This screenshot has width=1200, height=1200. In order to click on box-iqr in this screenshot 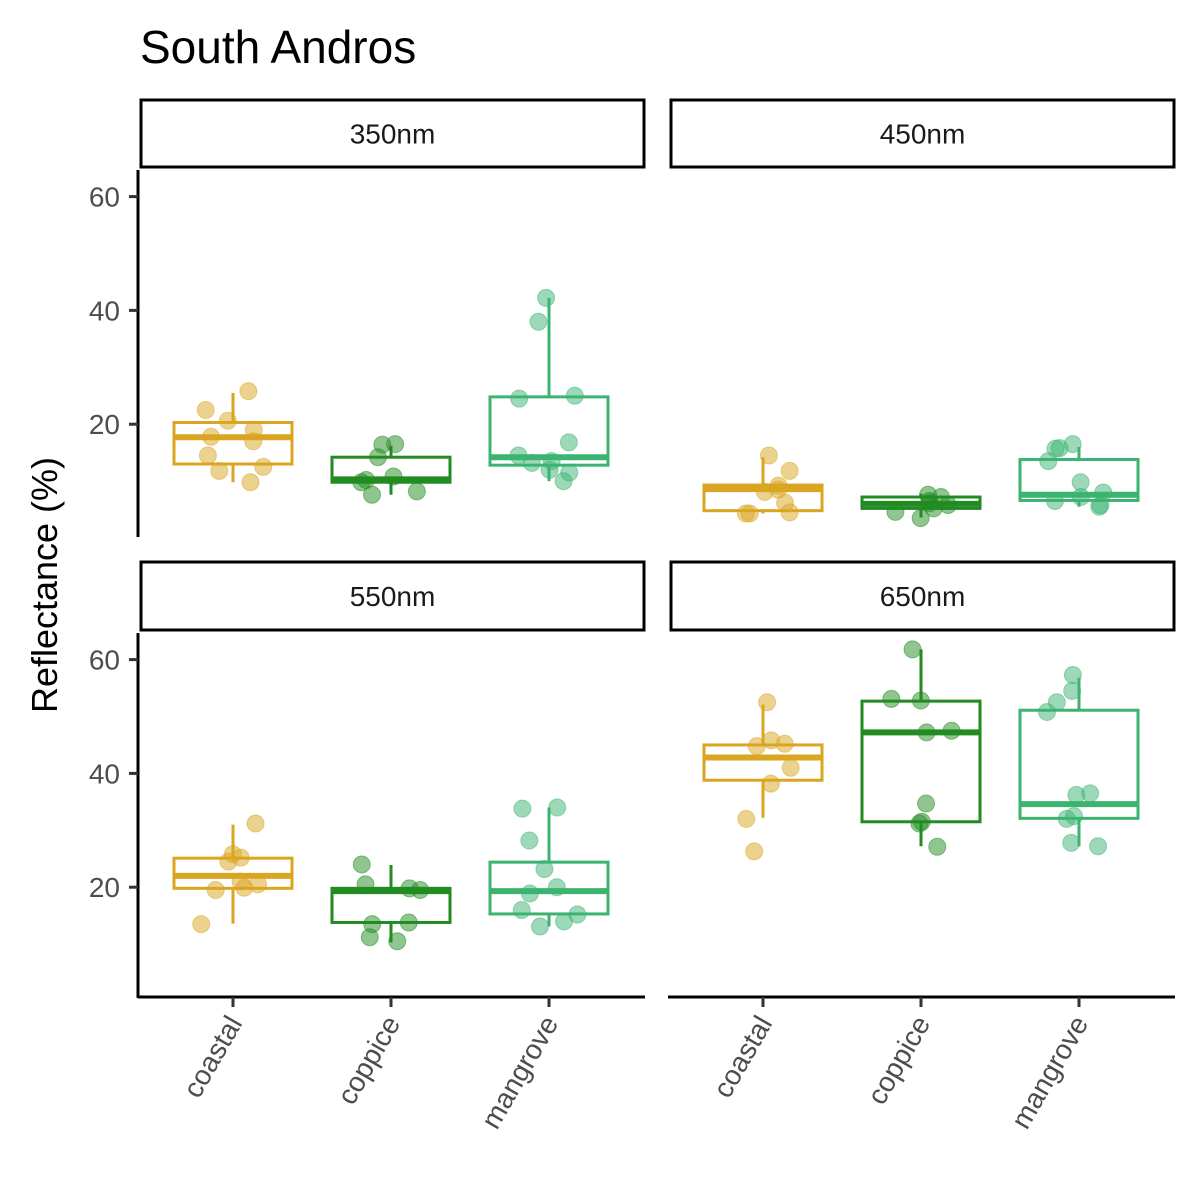, I will do `click(233, 443)`.